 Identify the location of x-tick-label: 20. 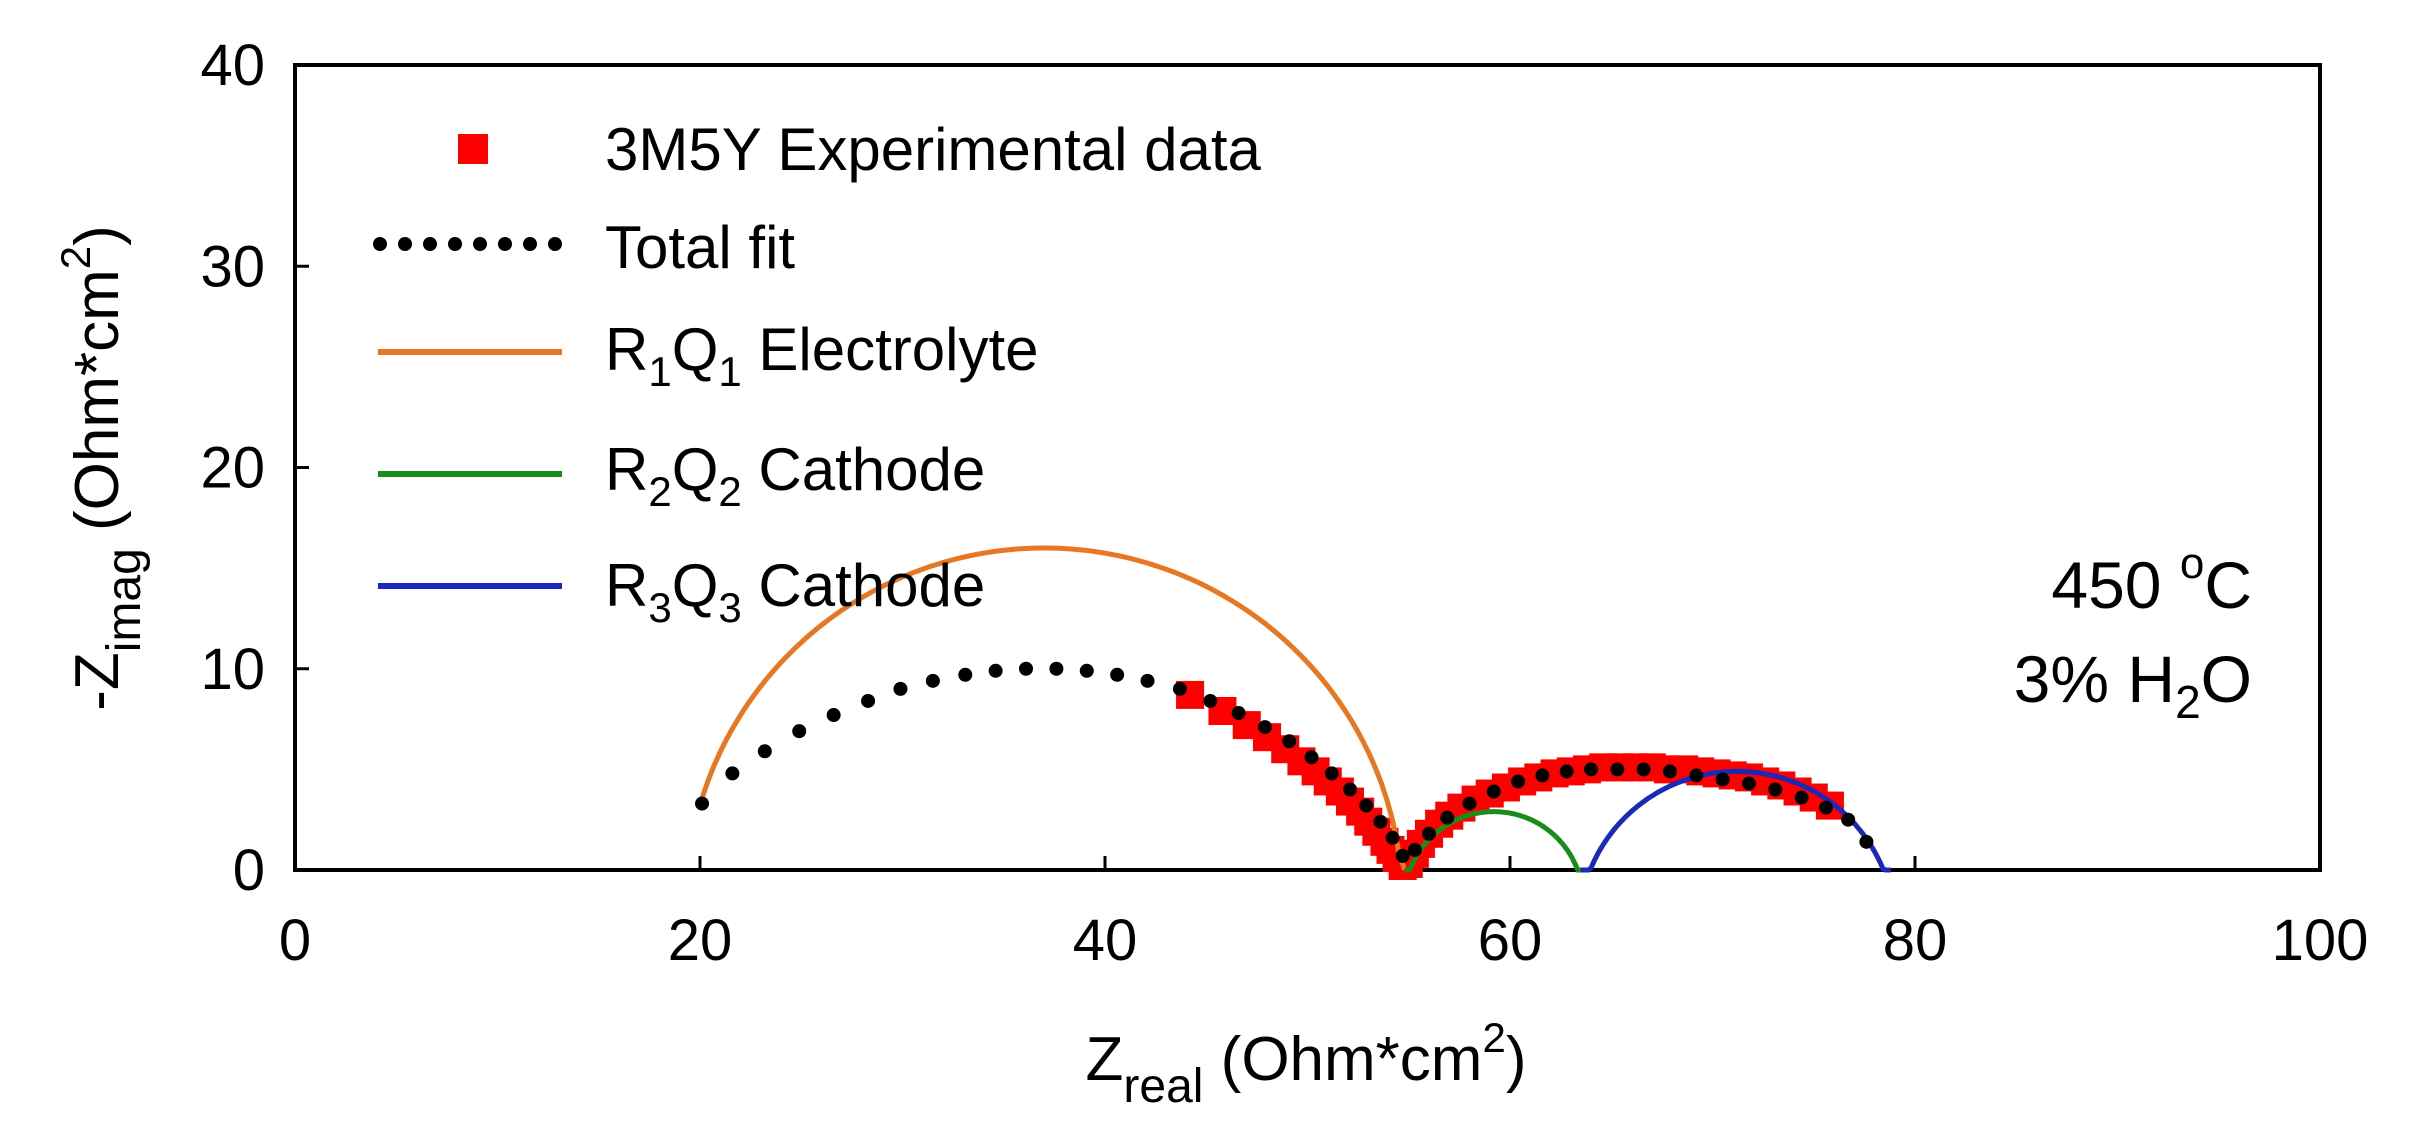
(700, 940).